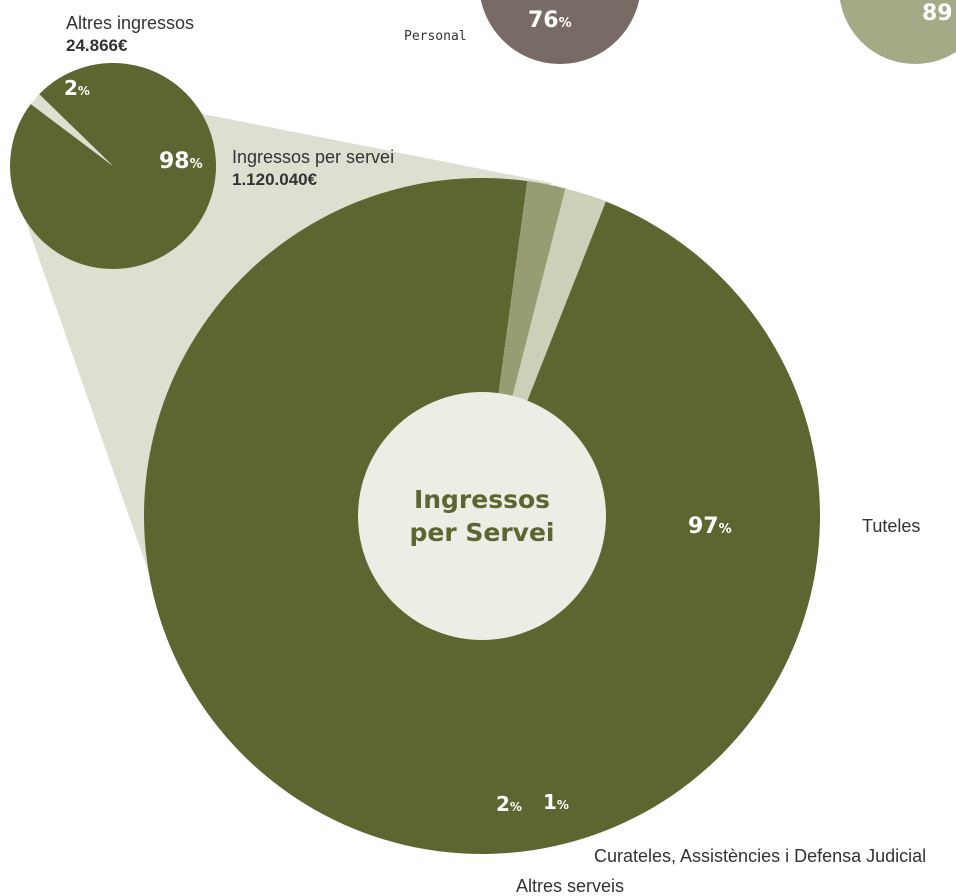 Image resolution: width=956 pixels, height=896 pixels. I want to click on personal-pct: 76%, so click(550, 20).